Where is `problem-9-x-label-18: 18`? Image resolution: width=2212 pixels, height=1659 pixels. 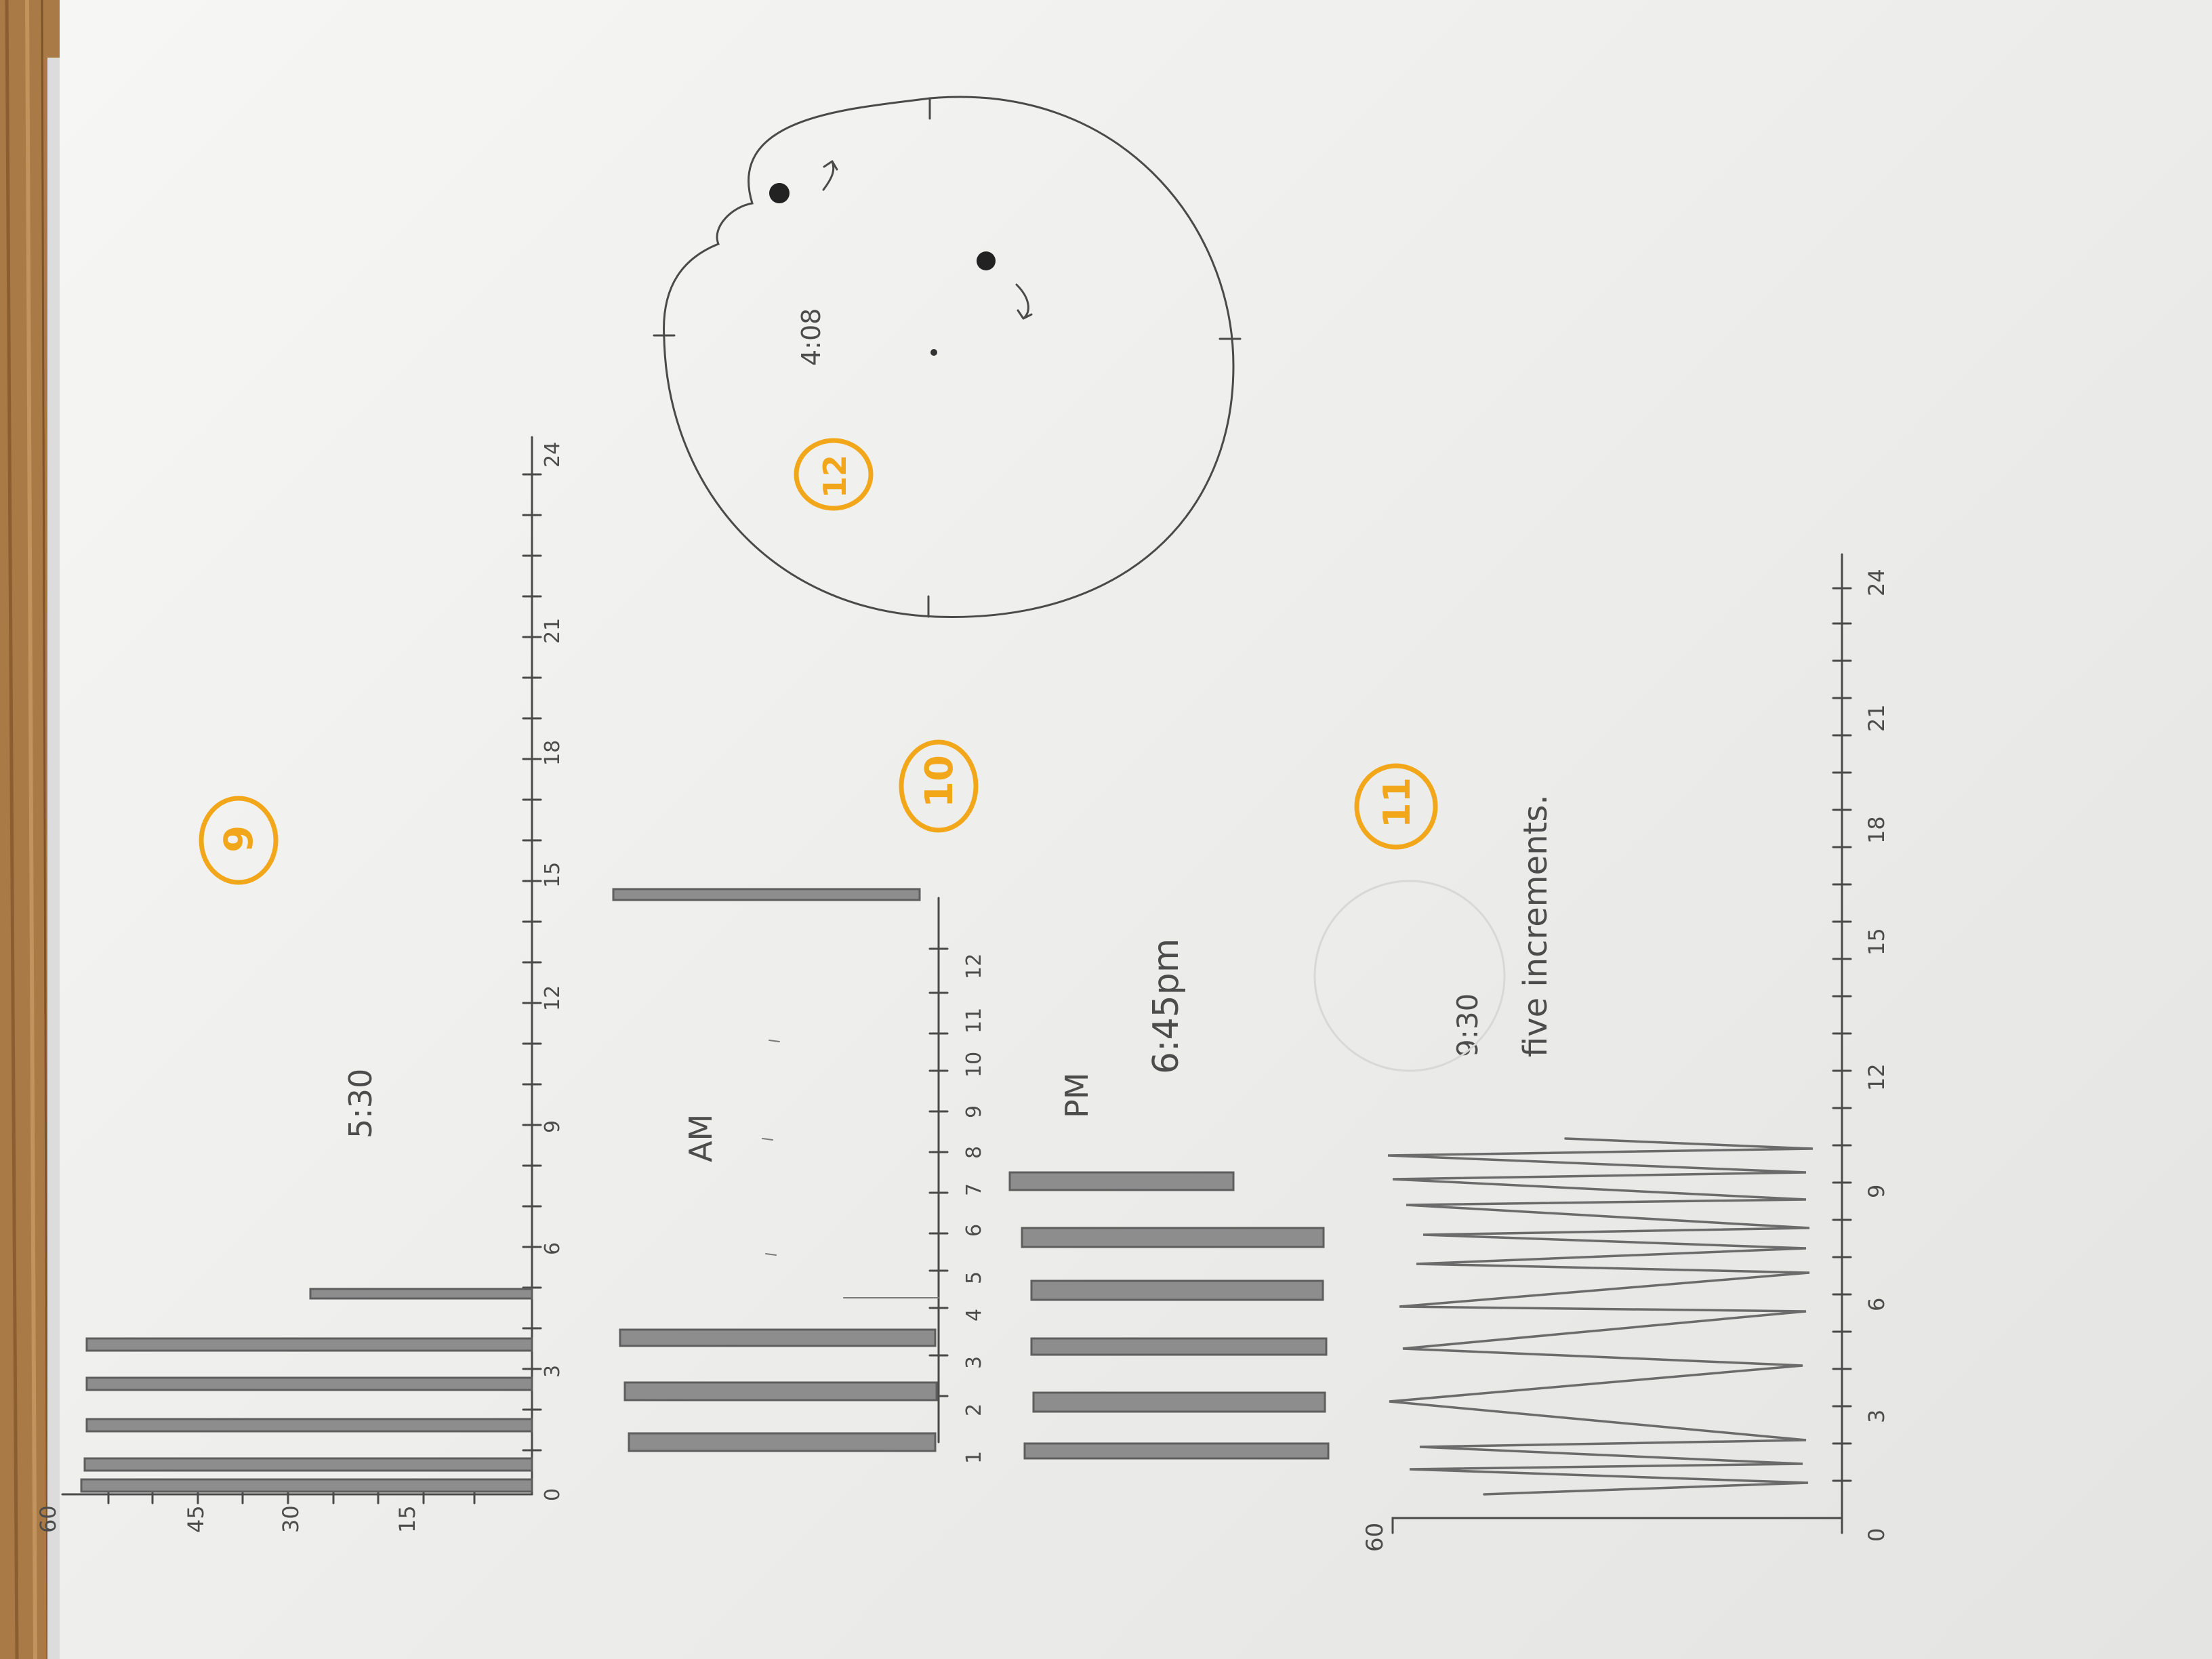
problem-9-x-label-18: 18 is located at coordinates (553, 753).